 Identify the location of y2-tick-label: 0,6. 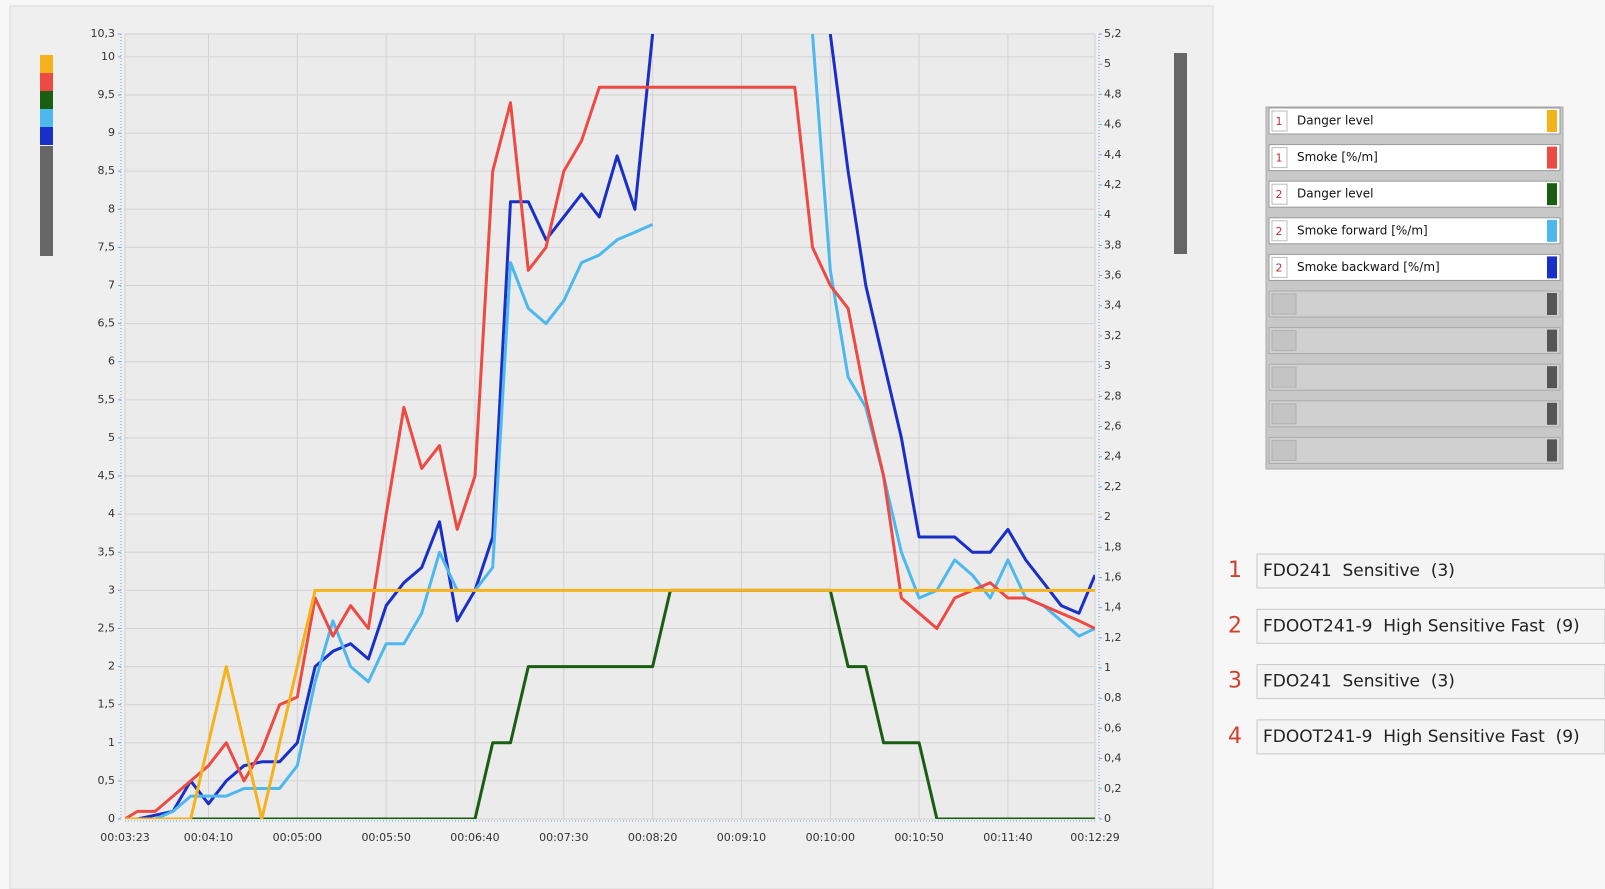
(1113, 727).